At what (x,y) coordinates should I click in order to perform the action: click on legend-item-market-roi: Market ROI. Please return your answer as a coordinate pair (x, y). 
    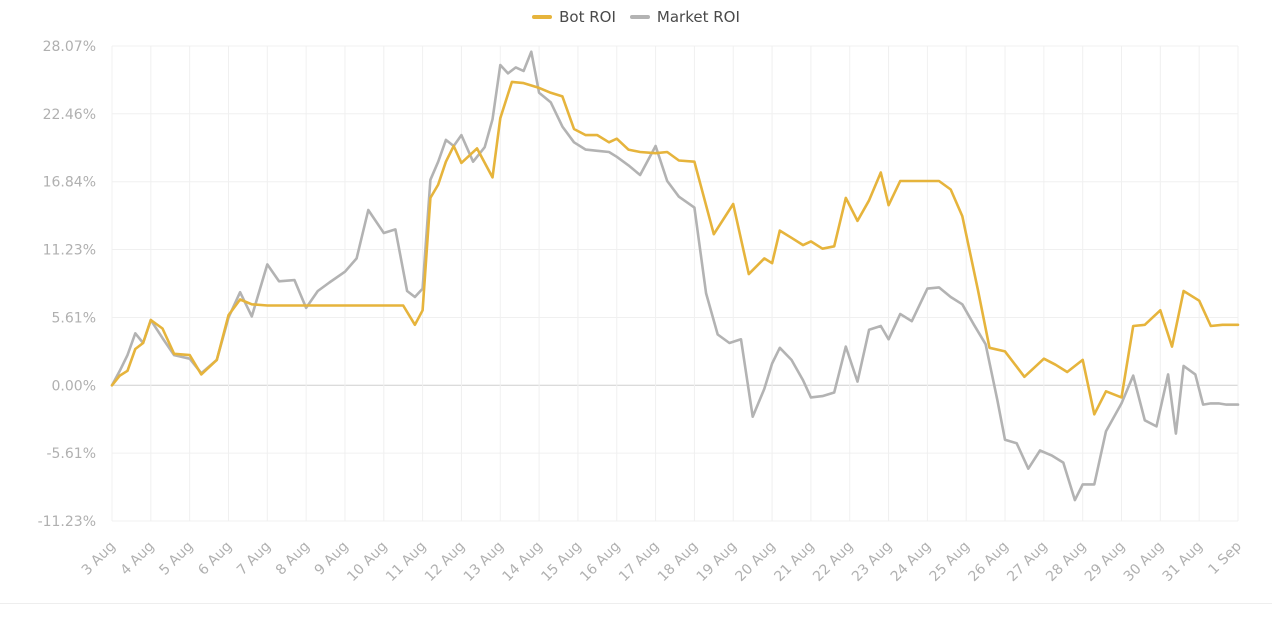
    Looking at the image, I should click on (684, 17).